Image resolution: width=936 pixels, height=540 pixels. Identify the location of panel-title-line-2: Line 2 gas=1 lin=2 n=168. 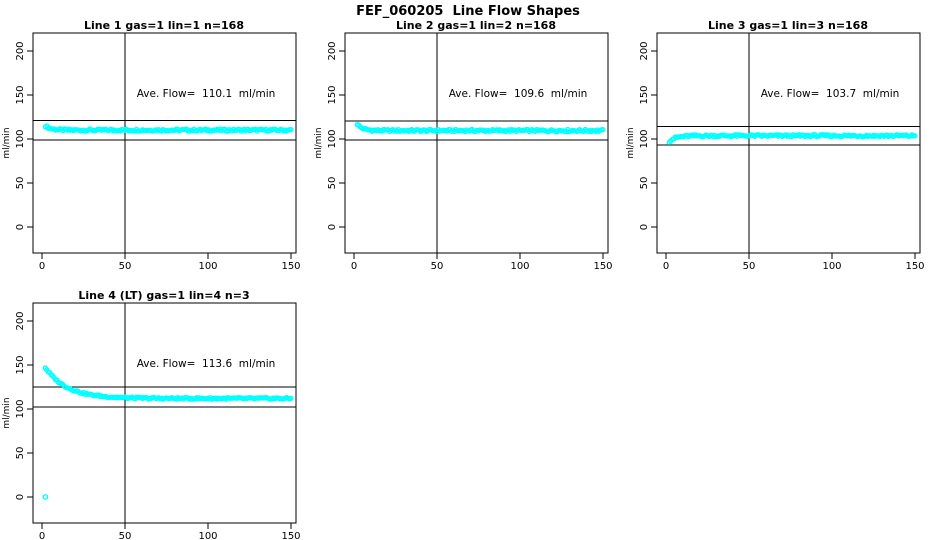
(476, 25).